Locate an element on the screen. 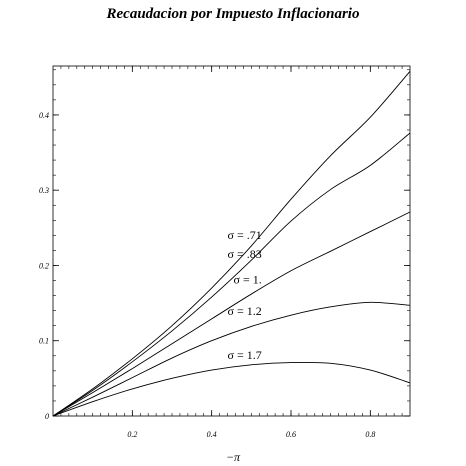 This screenshot has width=466, height=466. x-tick-label: 0.4 is located at coordinates (212, 434).